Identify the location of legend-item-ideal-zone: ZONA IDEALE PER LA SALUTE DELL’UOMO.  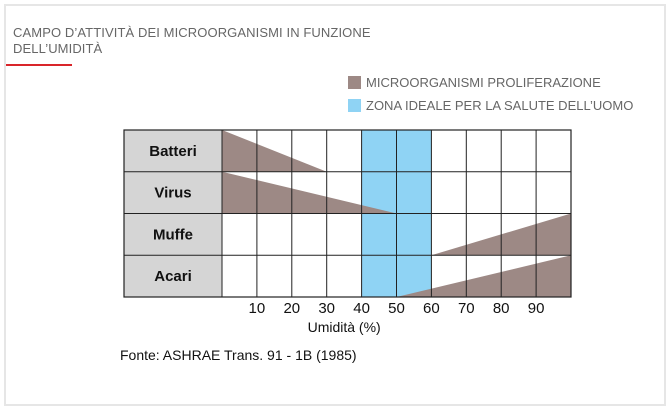
(490, 105).